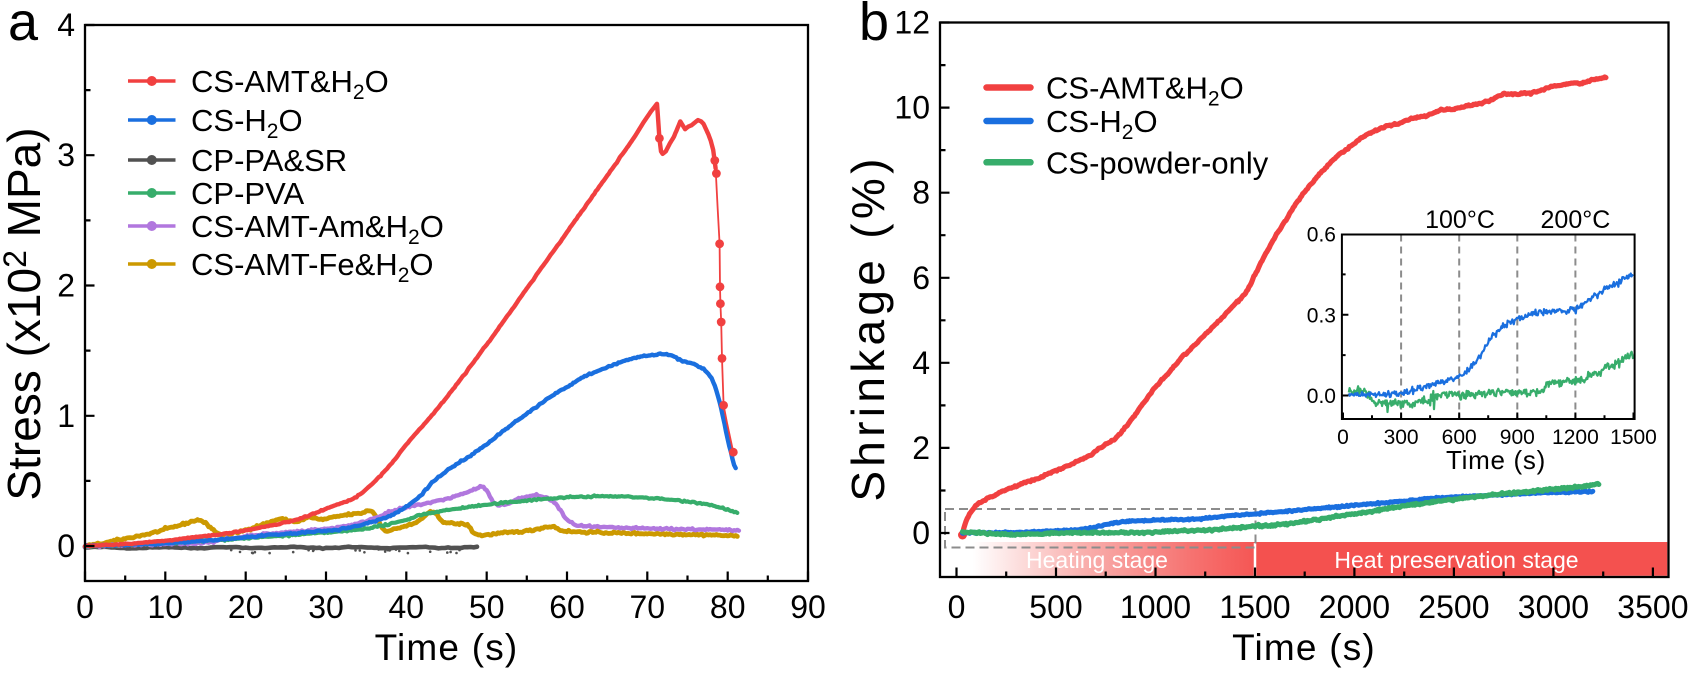  Describe the element at coordinates (1097, 560) in the screenshot. I see `svg-text: Heating stage` at that location.